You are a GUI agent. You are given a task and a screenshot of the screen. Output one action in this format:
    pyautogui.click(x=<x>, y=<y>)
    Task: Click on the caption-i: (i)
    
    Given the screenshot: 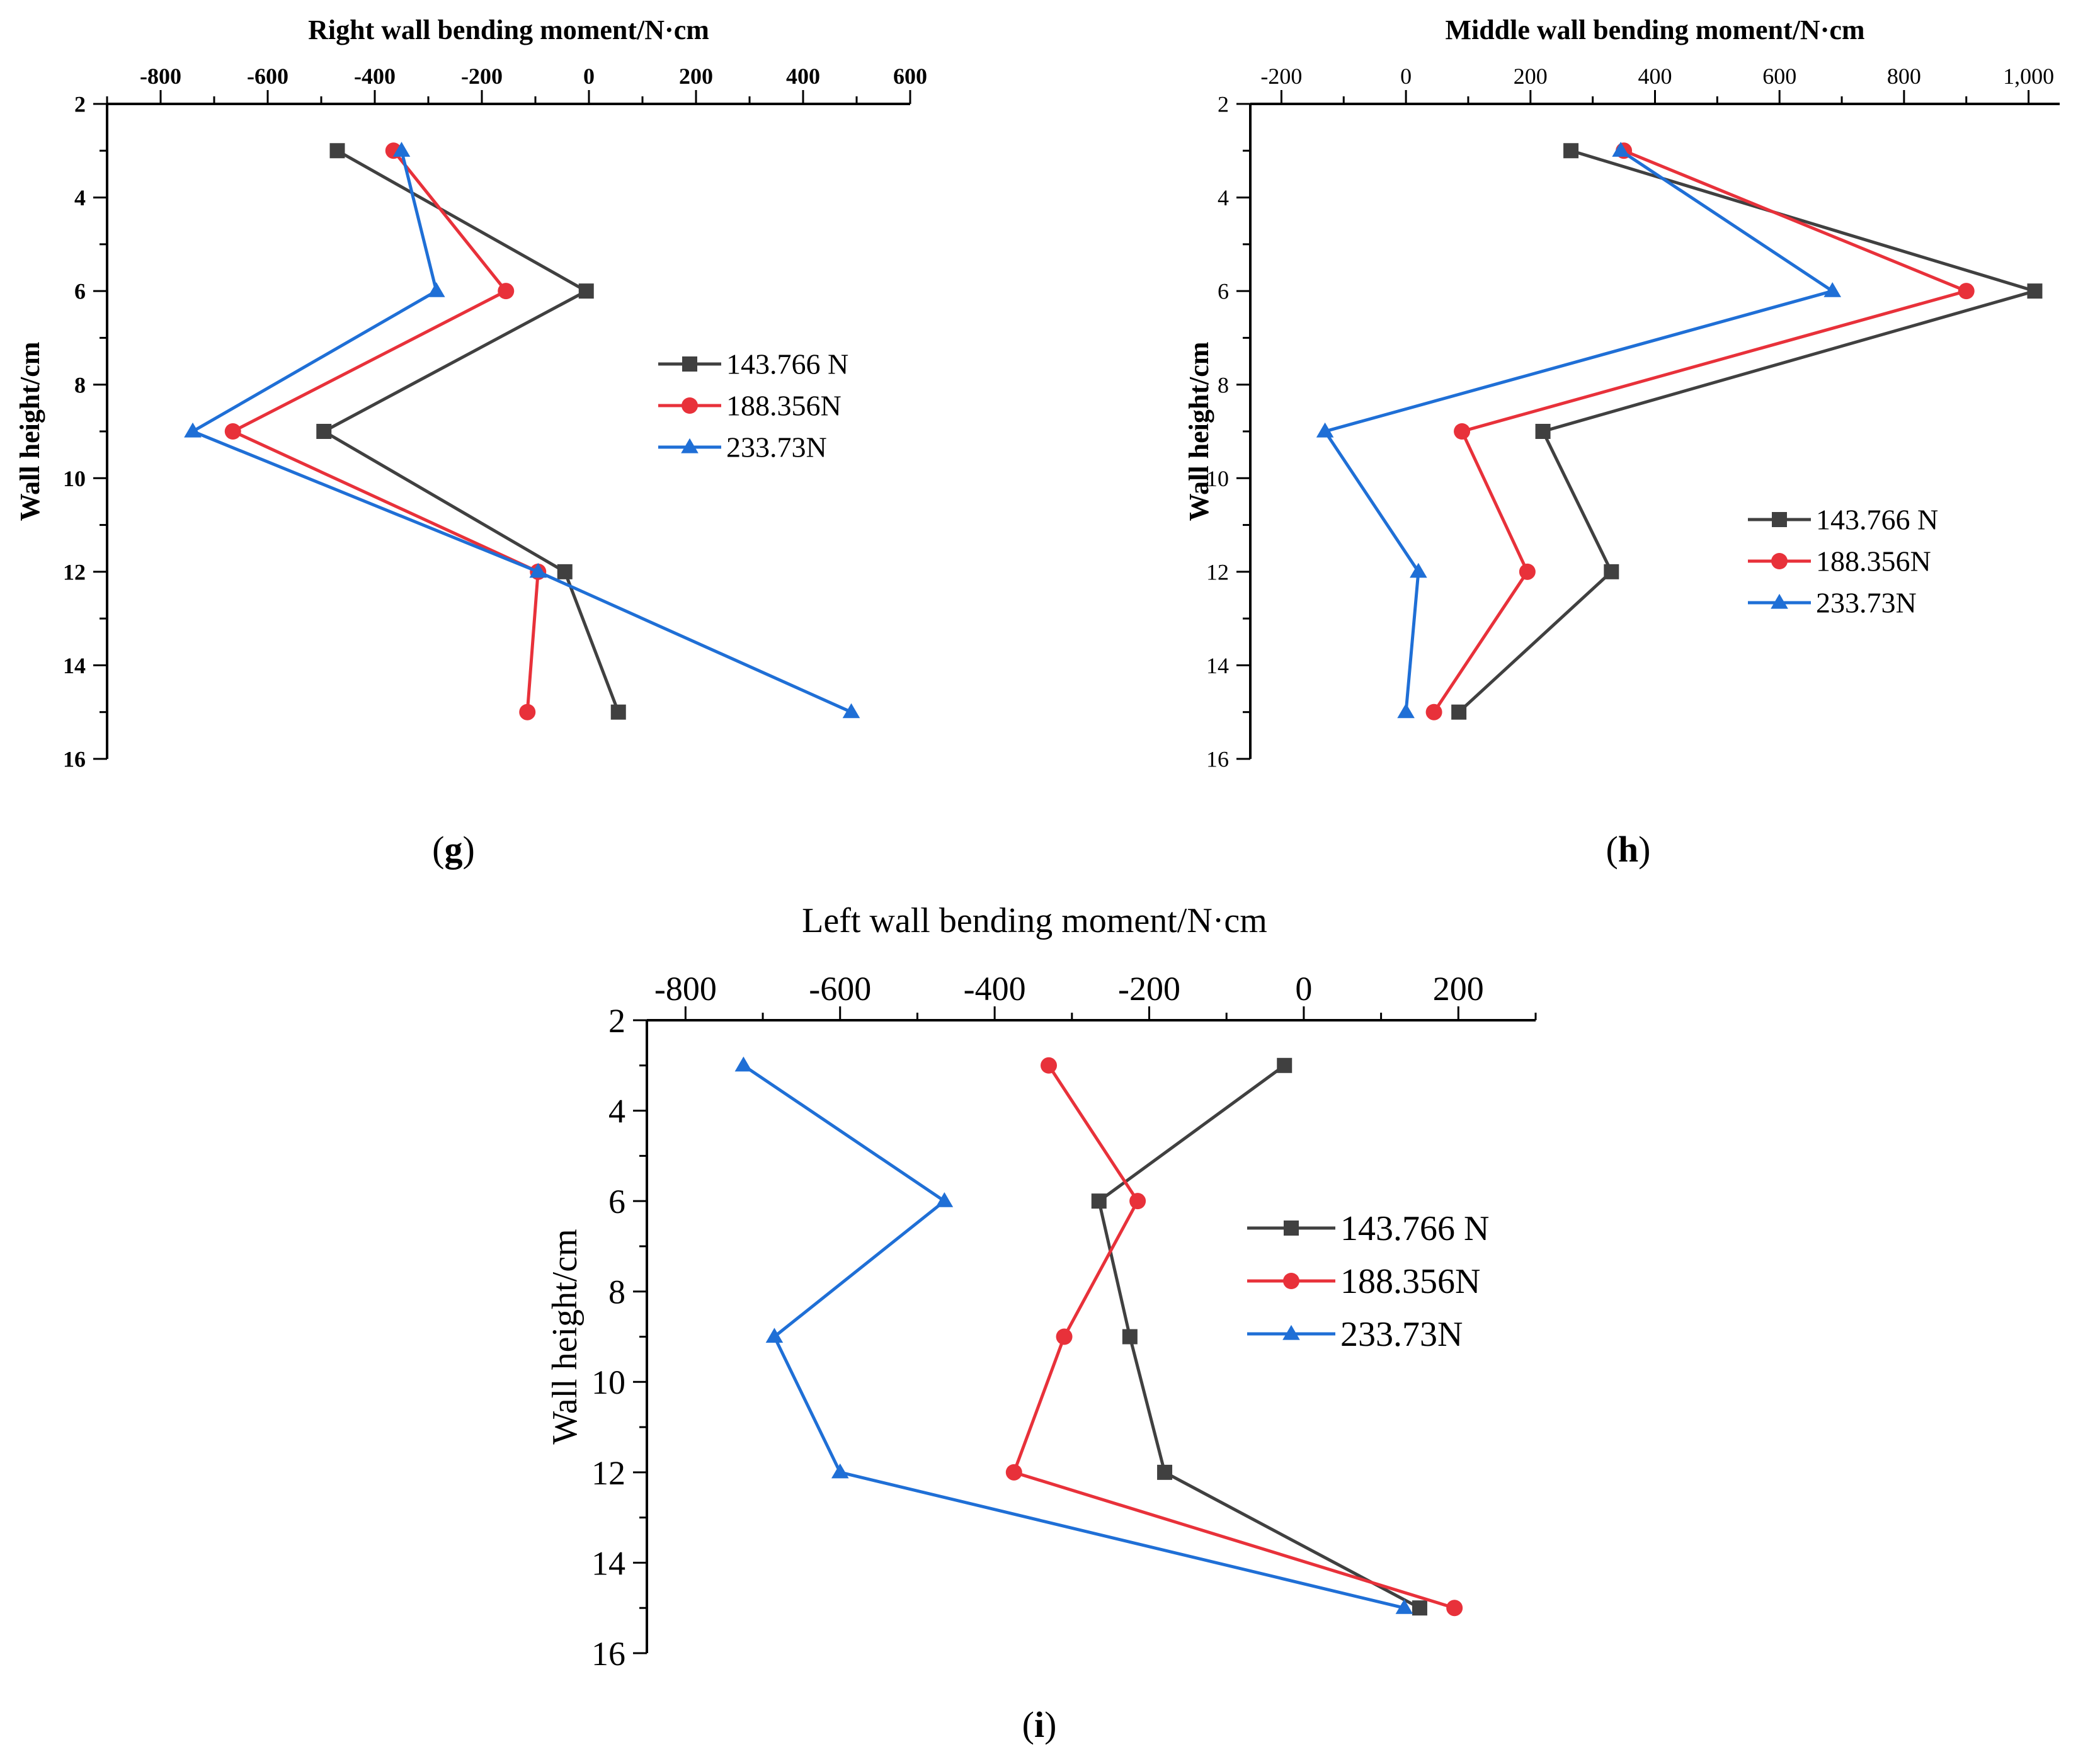 What is the action you would take?
    pyautogui.click(x=1040, y=1724)
    